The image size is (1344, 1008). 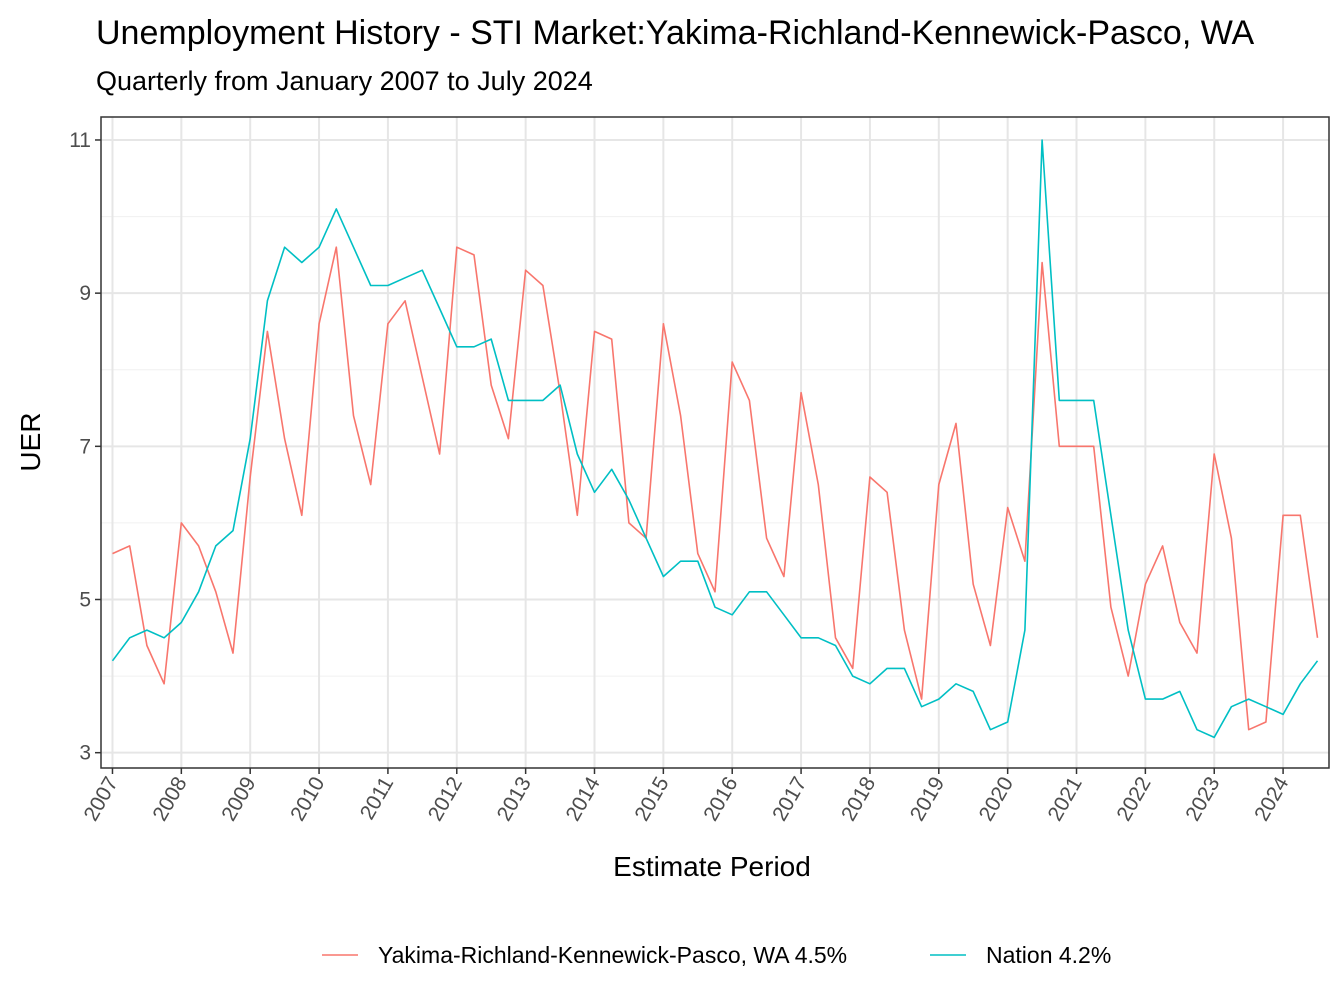 I want to click on y-tick-label: 3, so click(x=85, y=753).